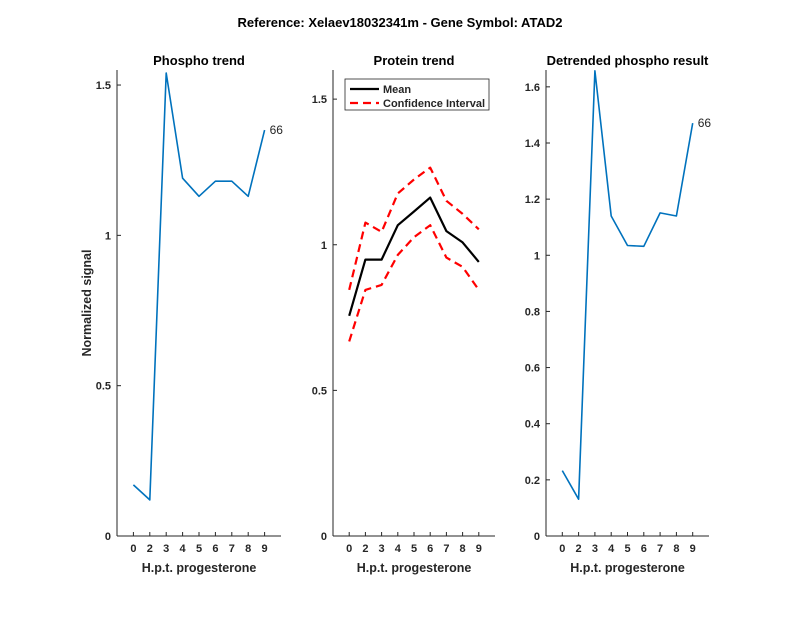 This screenshot has width=800, height=623. Describe the element at coordinates (532, 312) in the screenshot. I see `y-tick-label: 0.8` at that location.